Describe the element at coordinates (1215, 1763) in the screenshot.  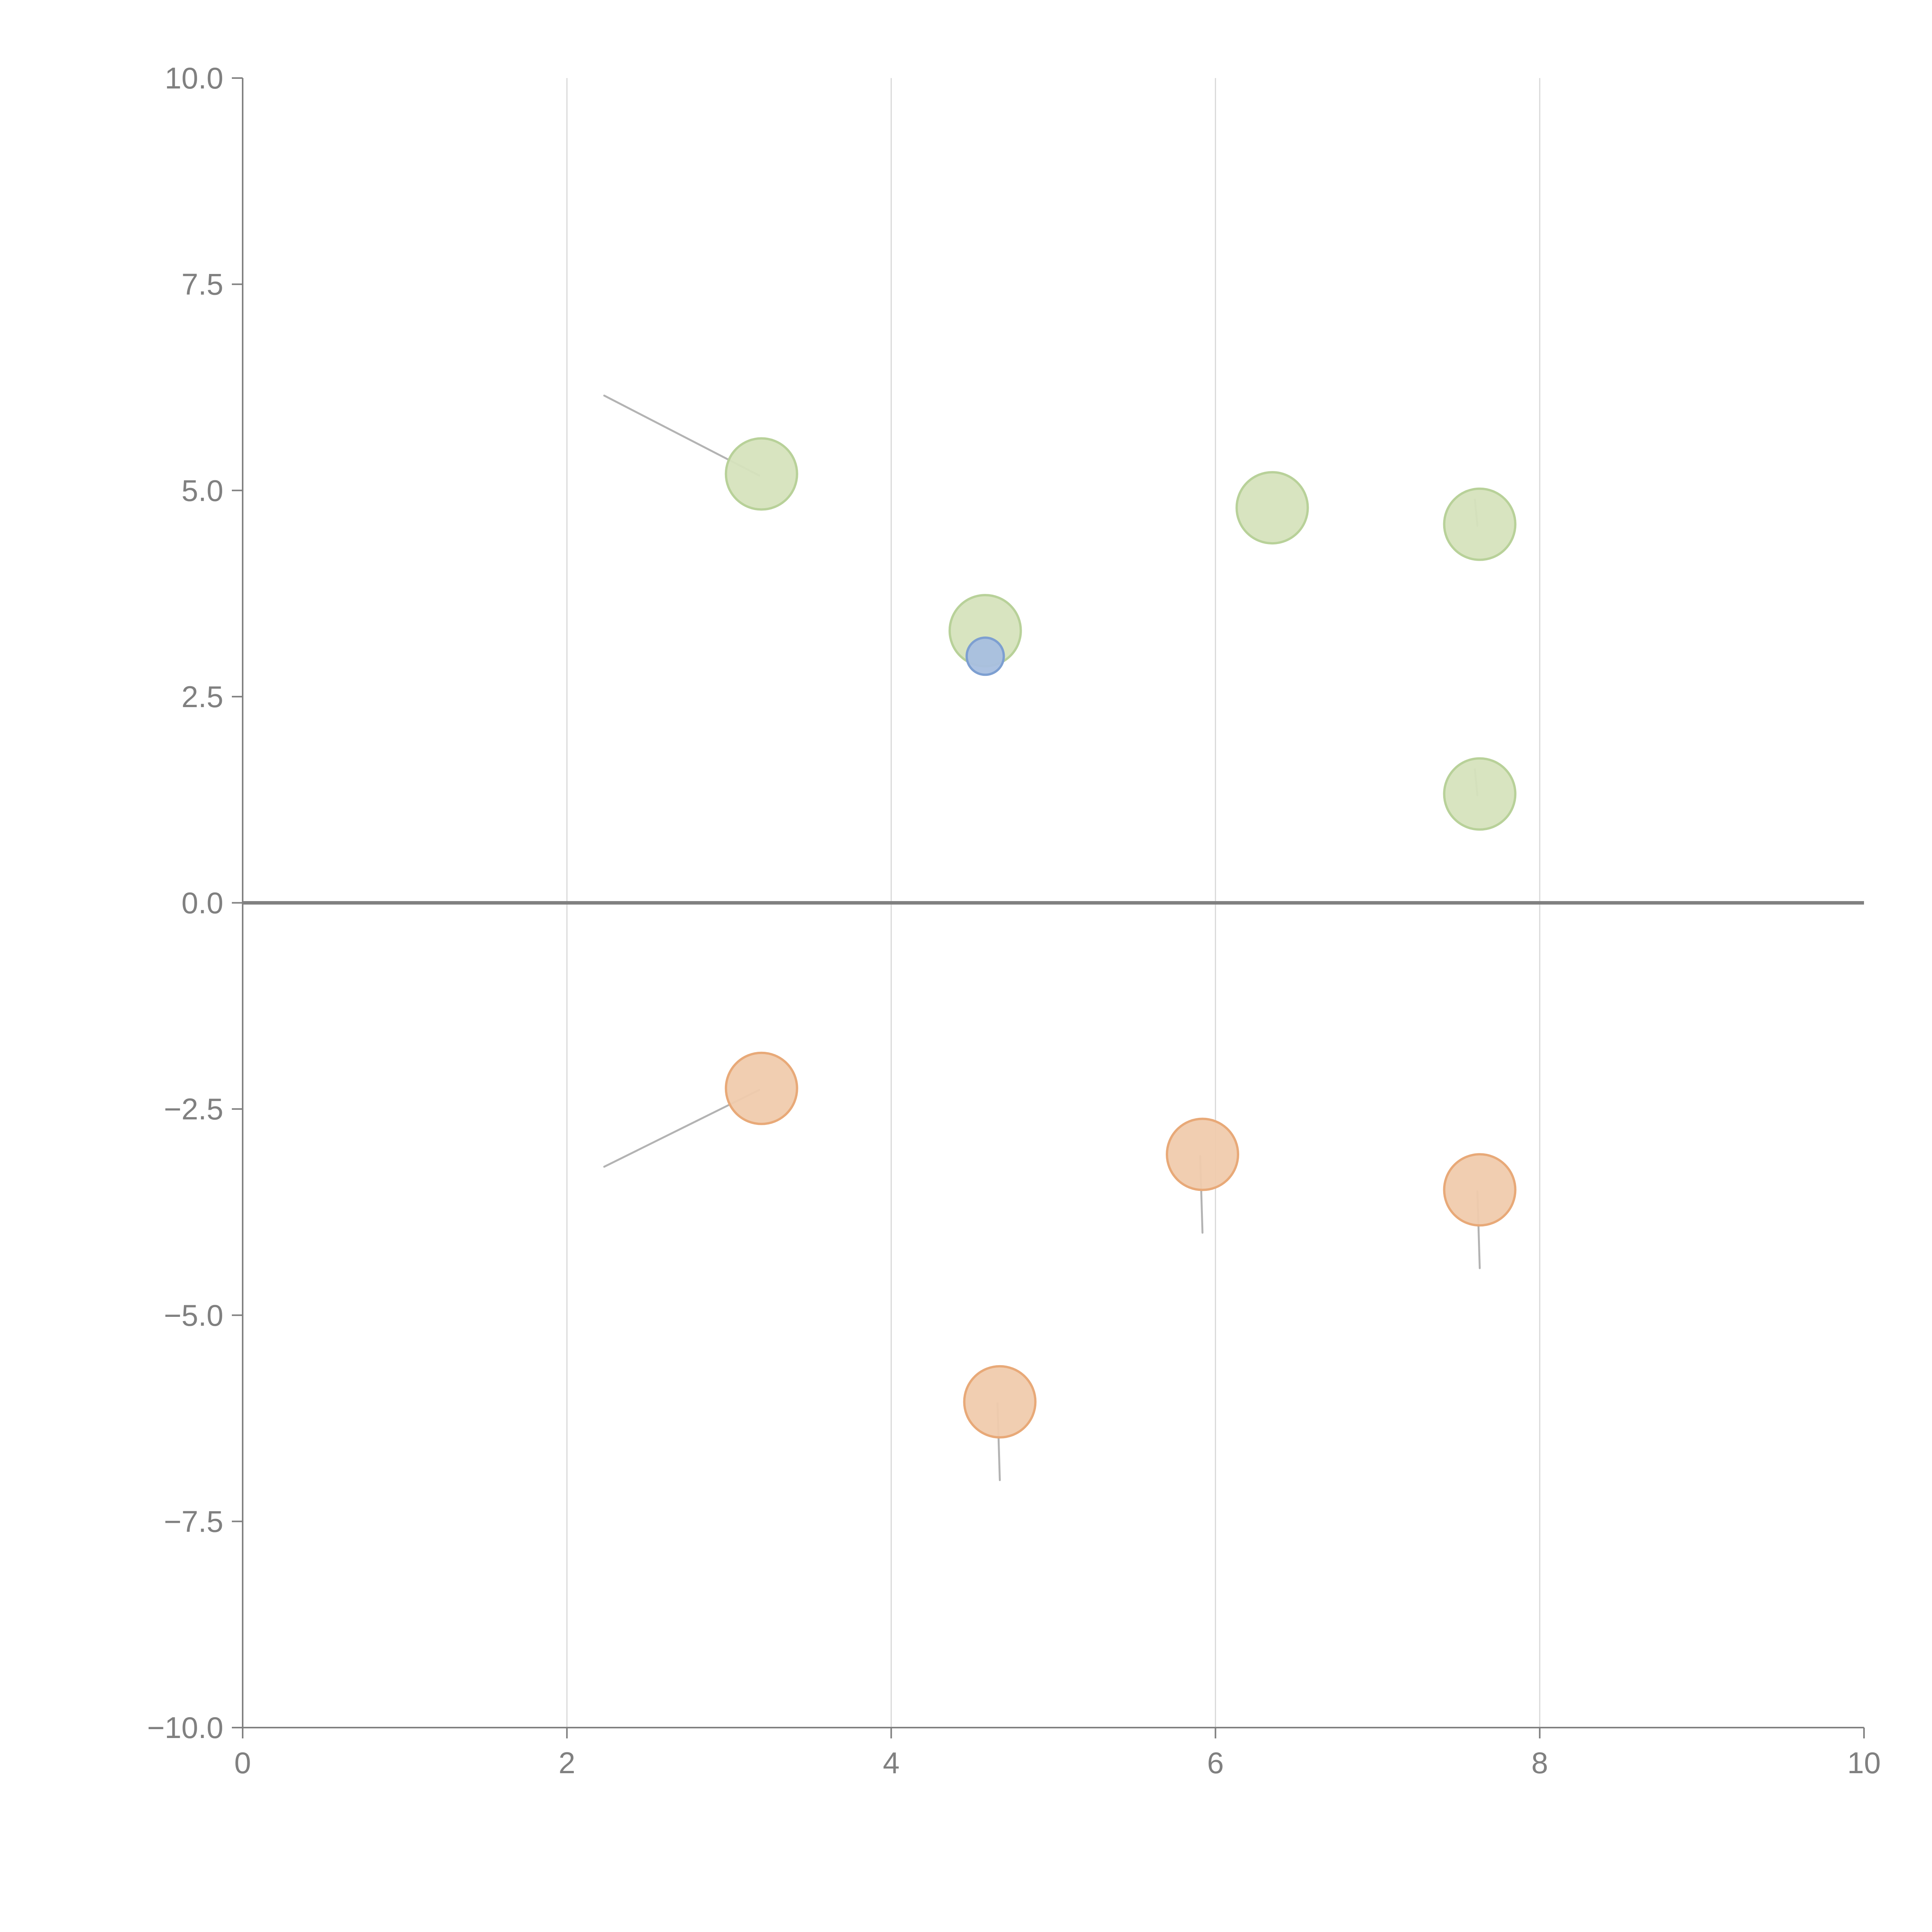
I see `x-tick-label: 6` at that location.